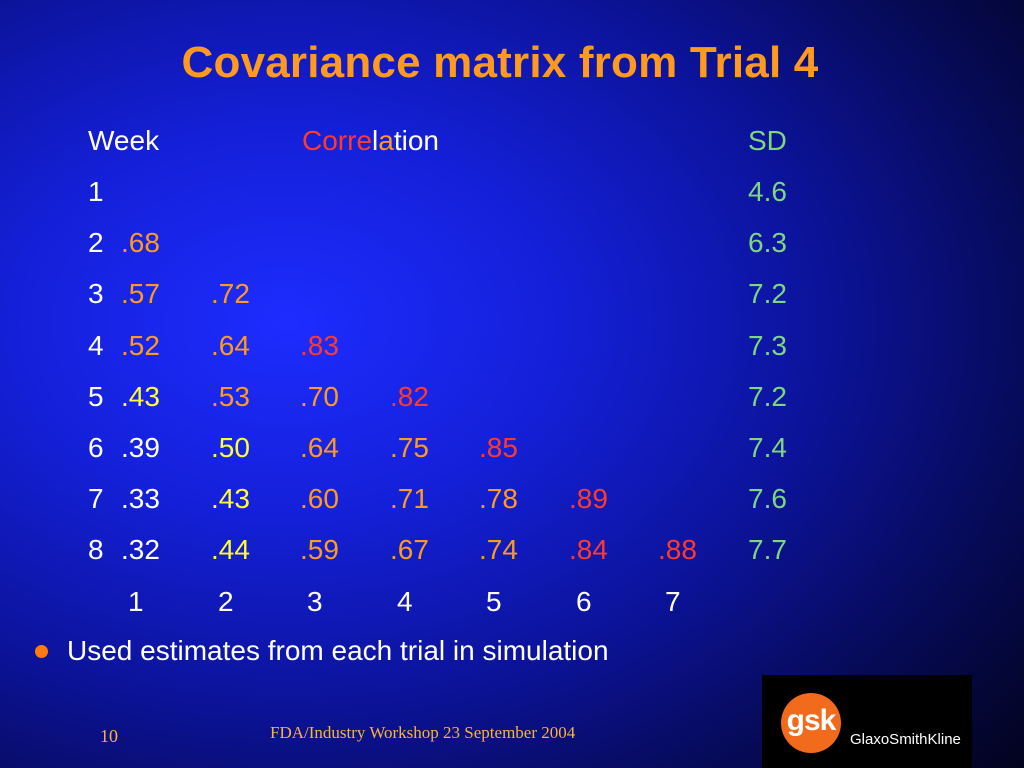  I want to click on week-label: 4, so click(96, 345).